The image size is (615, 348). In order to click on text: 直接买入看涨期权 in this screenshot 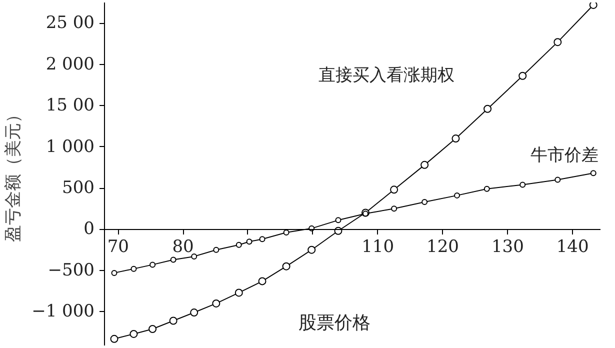, I will do `click(386, 76)`.